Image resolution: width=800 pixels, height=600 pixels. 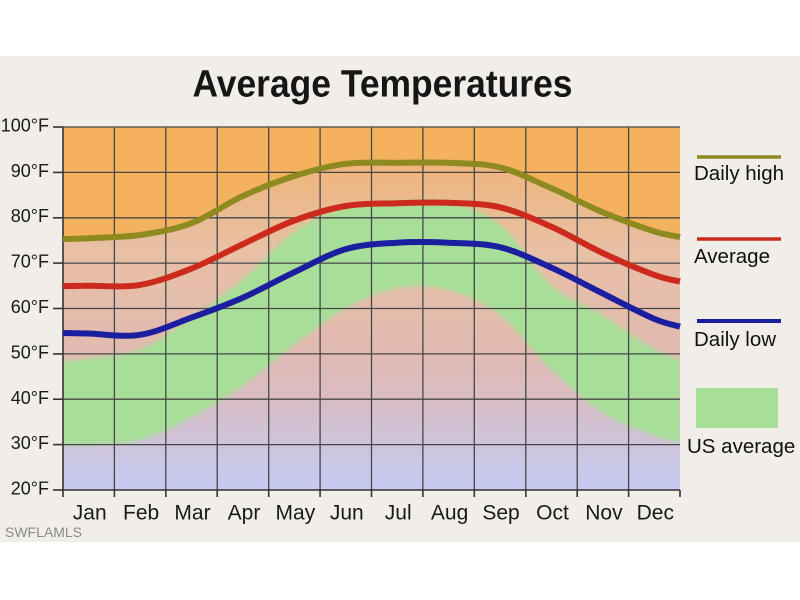 I want to click on svg-text: Jun, so click(x=347, y=513).